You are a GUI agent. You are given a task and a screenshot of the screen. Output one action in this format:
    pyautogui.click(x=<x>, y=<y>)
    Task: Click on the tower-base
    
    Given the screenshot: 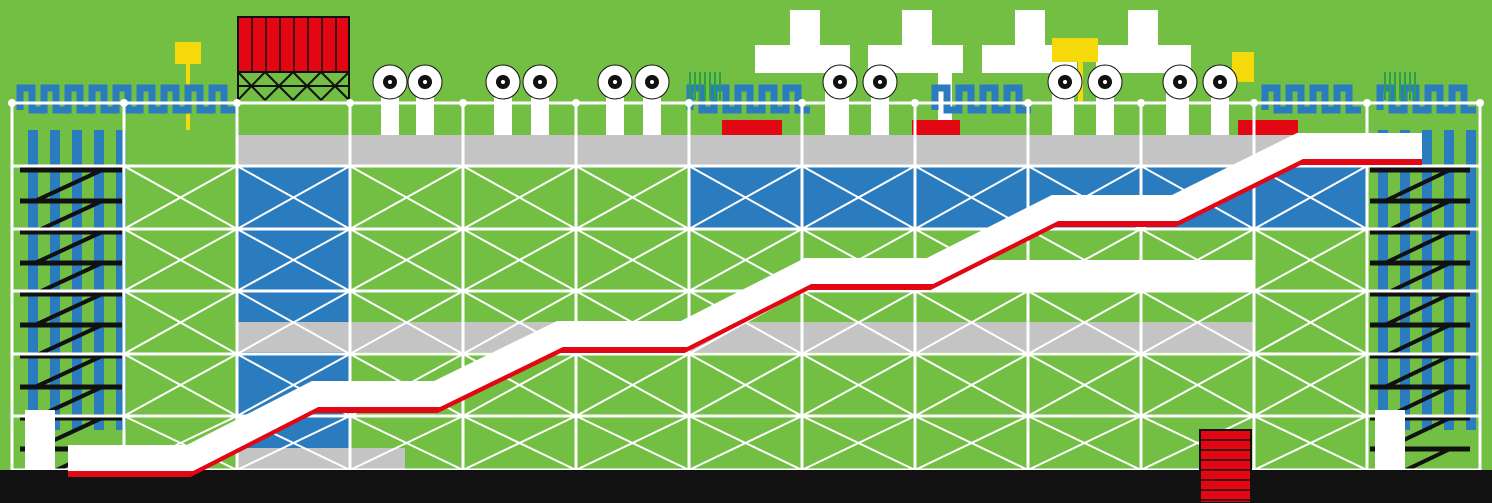 What is the action you would take?
    pyautogui.click(x=40, y=440)
    